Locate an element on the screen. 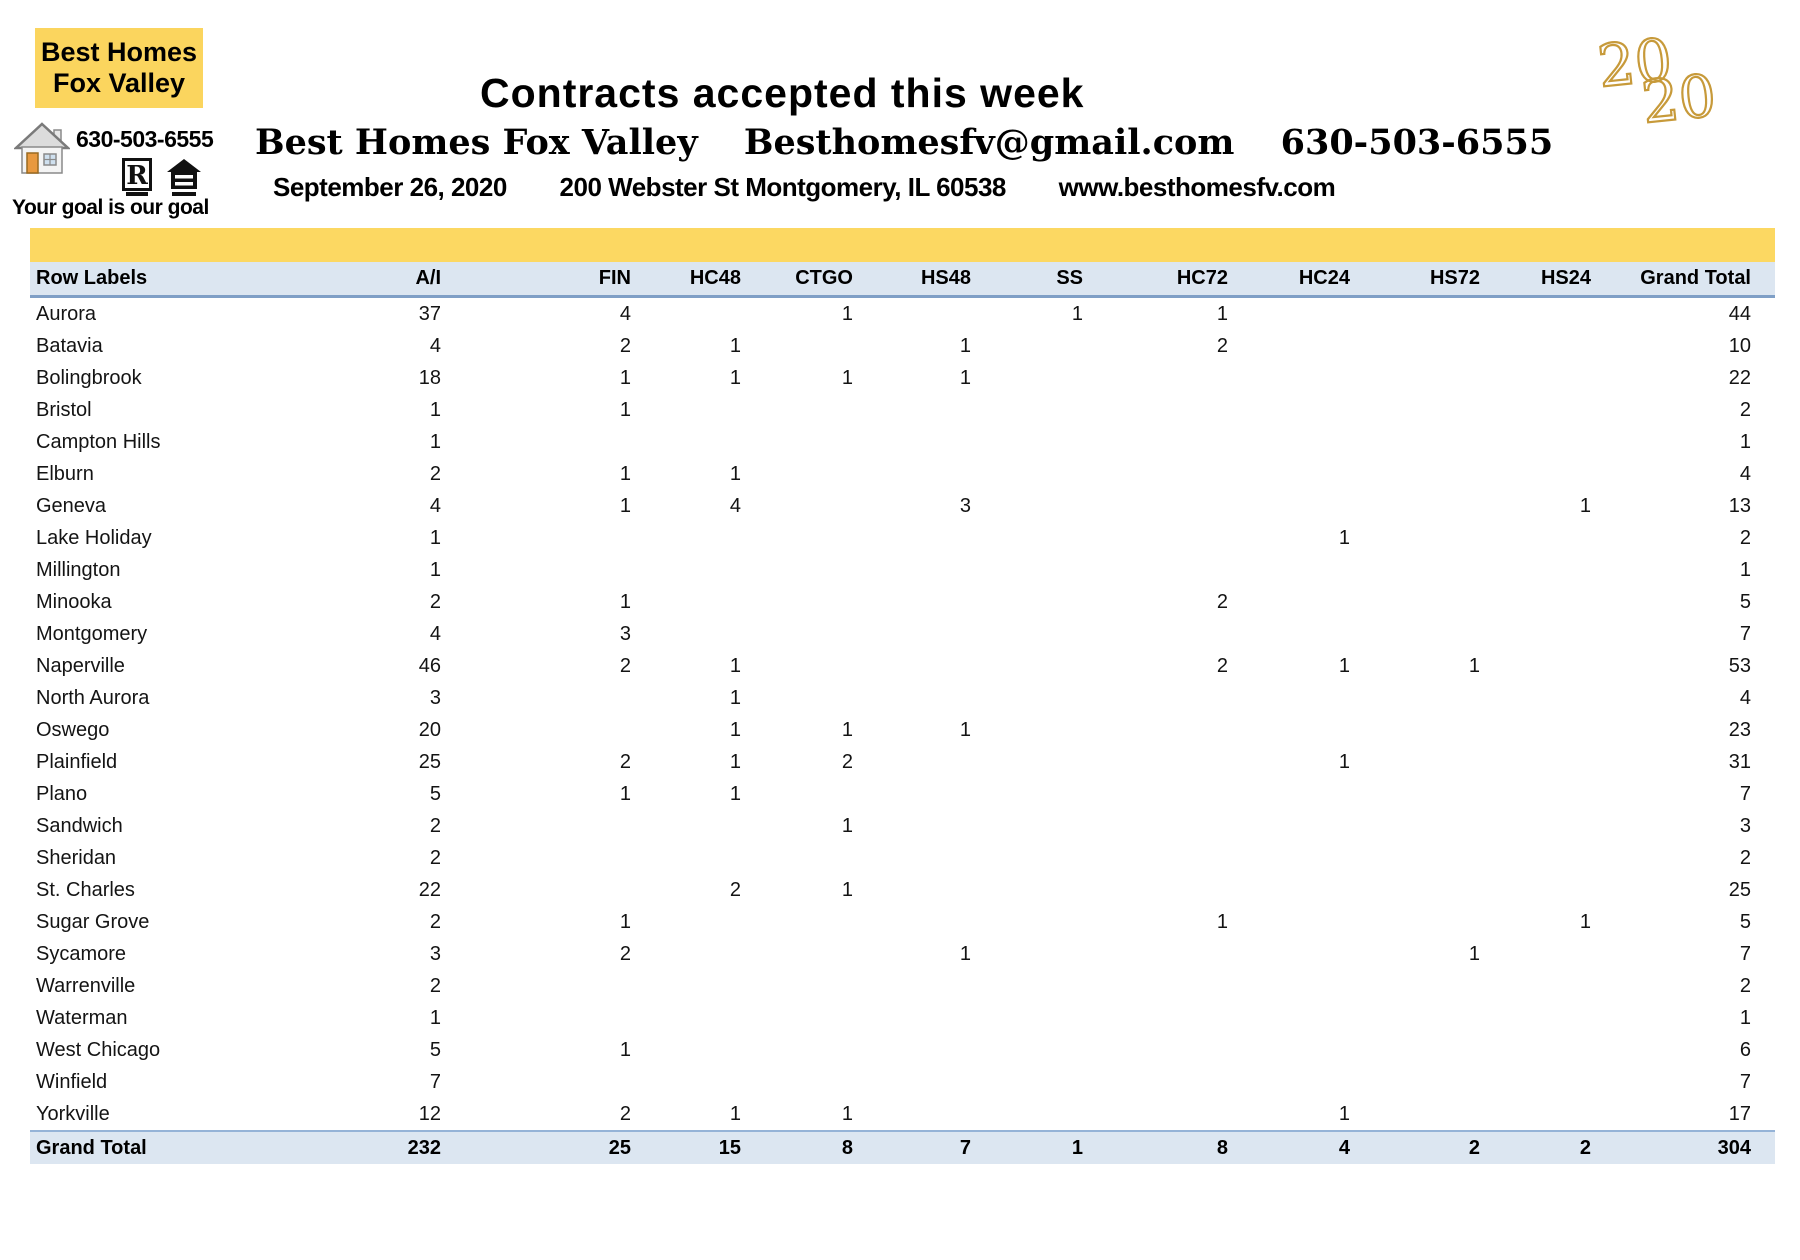 The image size is (1800, 1260). company-name: Best Homes Fox Valley is located at coordinates (476, 142).